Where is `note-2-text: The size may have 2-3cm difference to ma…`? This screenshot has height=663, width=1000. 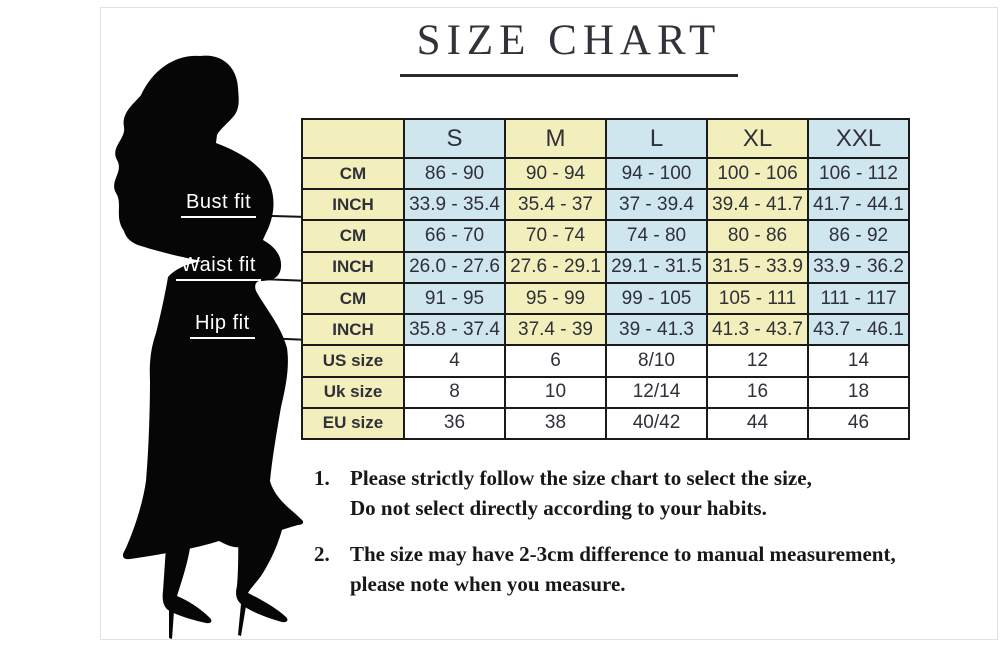
note-2-text: The size may have 2-3cm difference to ma… is located at coordinates (668, 569).